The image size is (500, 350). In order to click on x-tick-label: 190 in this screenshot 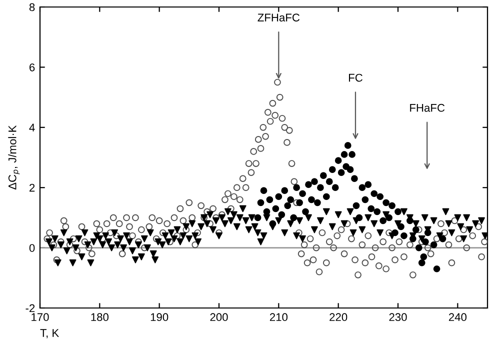, I will do `click(159, 317)`.